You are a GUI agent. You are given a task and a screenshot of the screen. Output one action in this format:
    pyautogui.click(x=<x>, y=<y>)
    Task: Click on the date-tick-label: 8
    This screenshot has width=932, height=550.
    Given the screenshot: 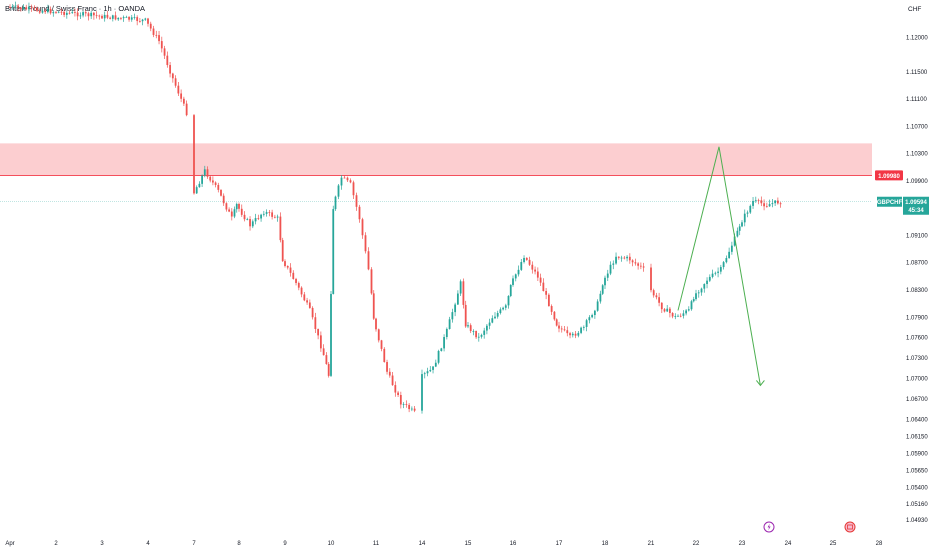 What is the action you would take?
    pyautogui.click(x=239, y=544)
    